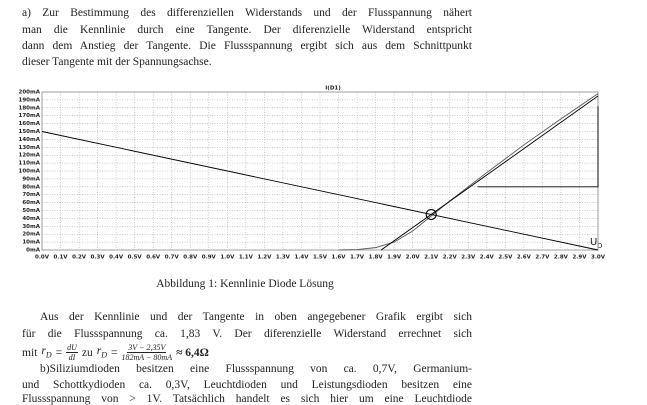  What do you see at coordinates (579, 258) in the screenshot?
I see `x-tick-label: 2.9V` at bounding box center [579, 258].